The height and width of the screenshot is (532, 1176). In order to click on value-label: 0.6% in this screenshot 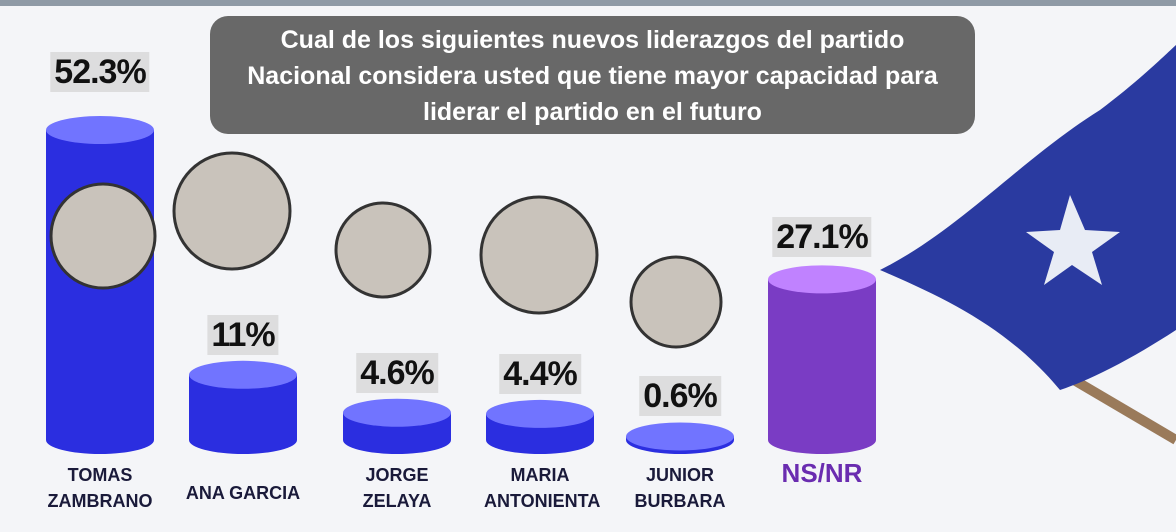, I will do `click(680, 396)`.